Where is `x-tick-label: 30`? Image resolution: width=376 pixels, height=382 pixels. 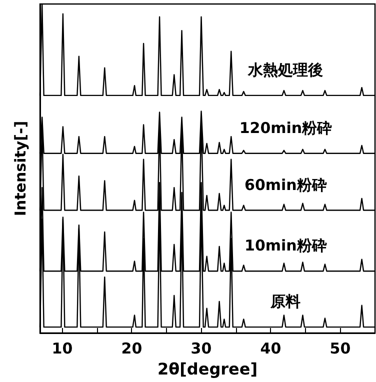
x-tick-label: 30 is located at coordinates (201, 349).